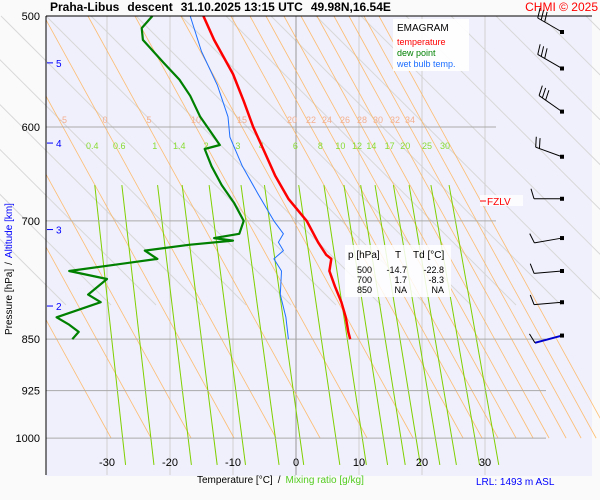  Describe the element at coordinates (242, 7) in the screenshot. I see `title-datetime: 31.10.2025 13:15 UTC` at that location.